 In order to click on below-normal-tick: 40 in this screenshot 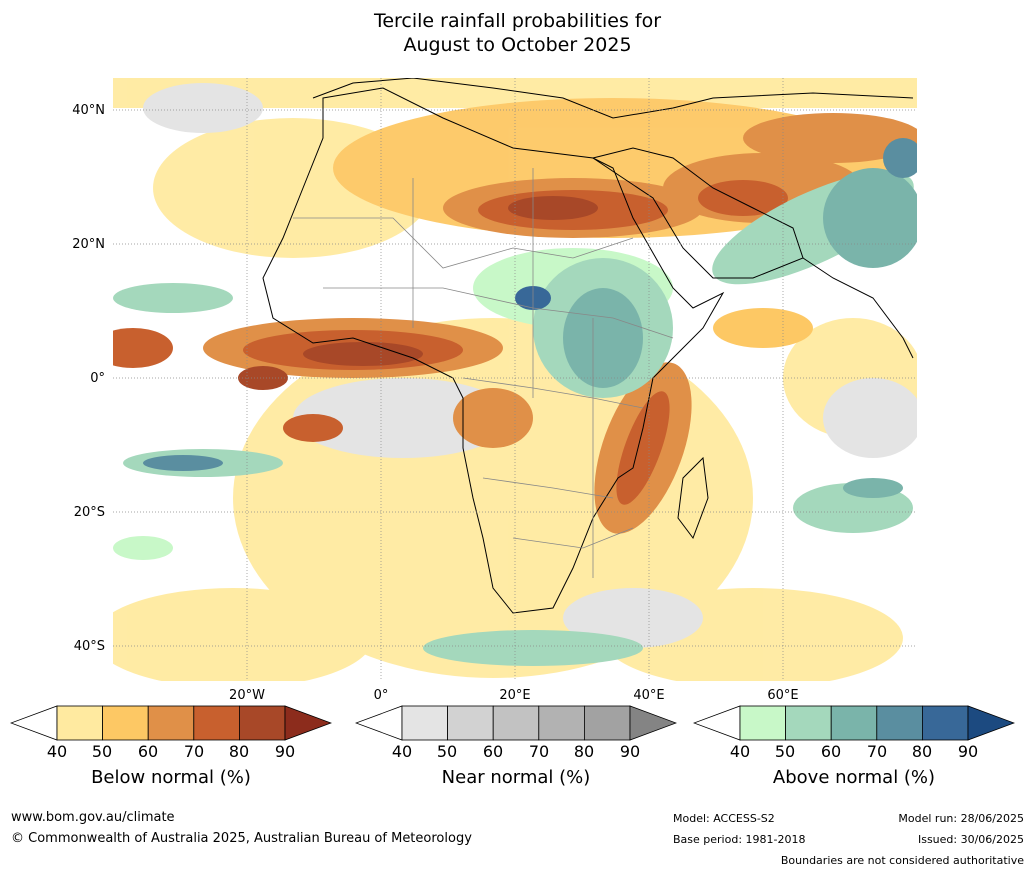, I will do `click(57, 751)`.